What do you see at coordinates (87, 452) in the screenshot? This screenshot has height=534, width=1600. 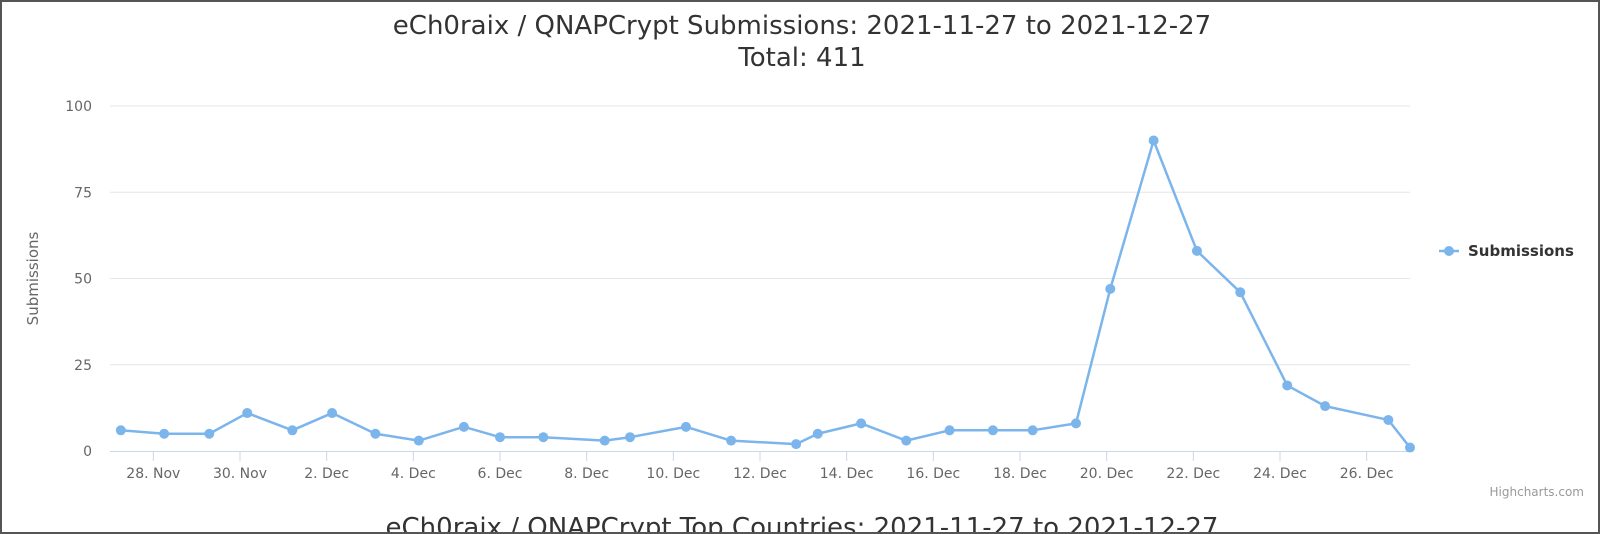 I see `y-tick-label: 0` at bounding box center [87, 452].